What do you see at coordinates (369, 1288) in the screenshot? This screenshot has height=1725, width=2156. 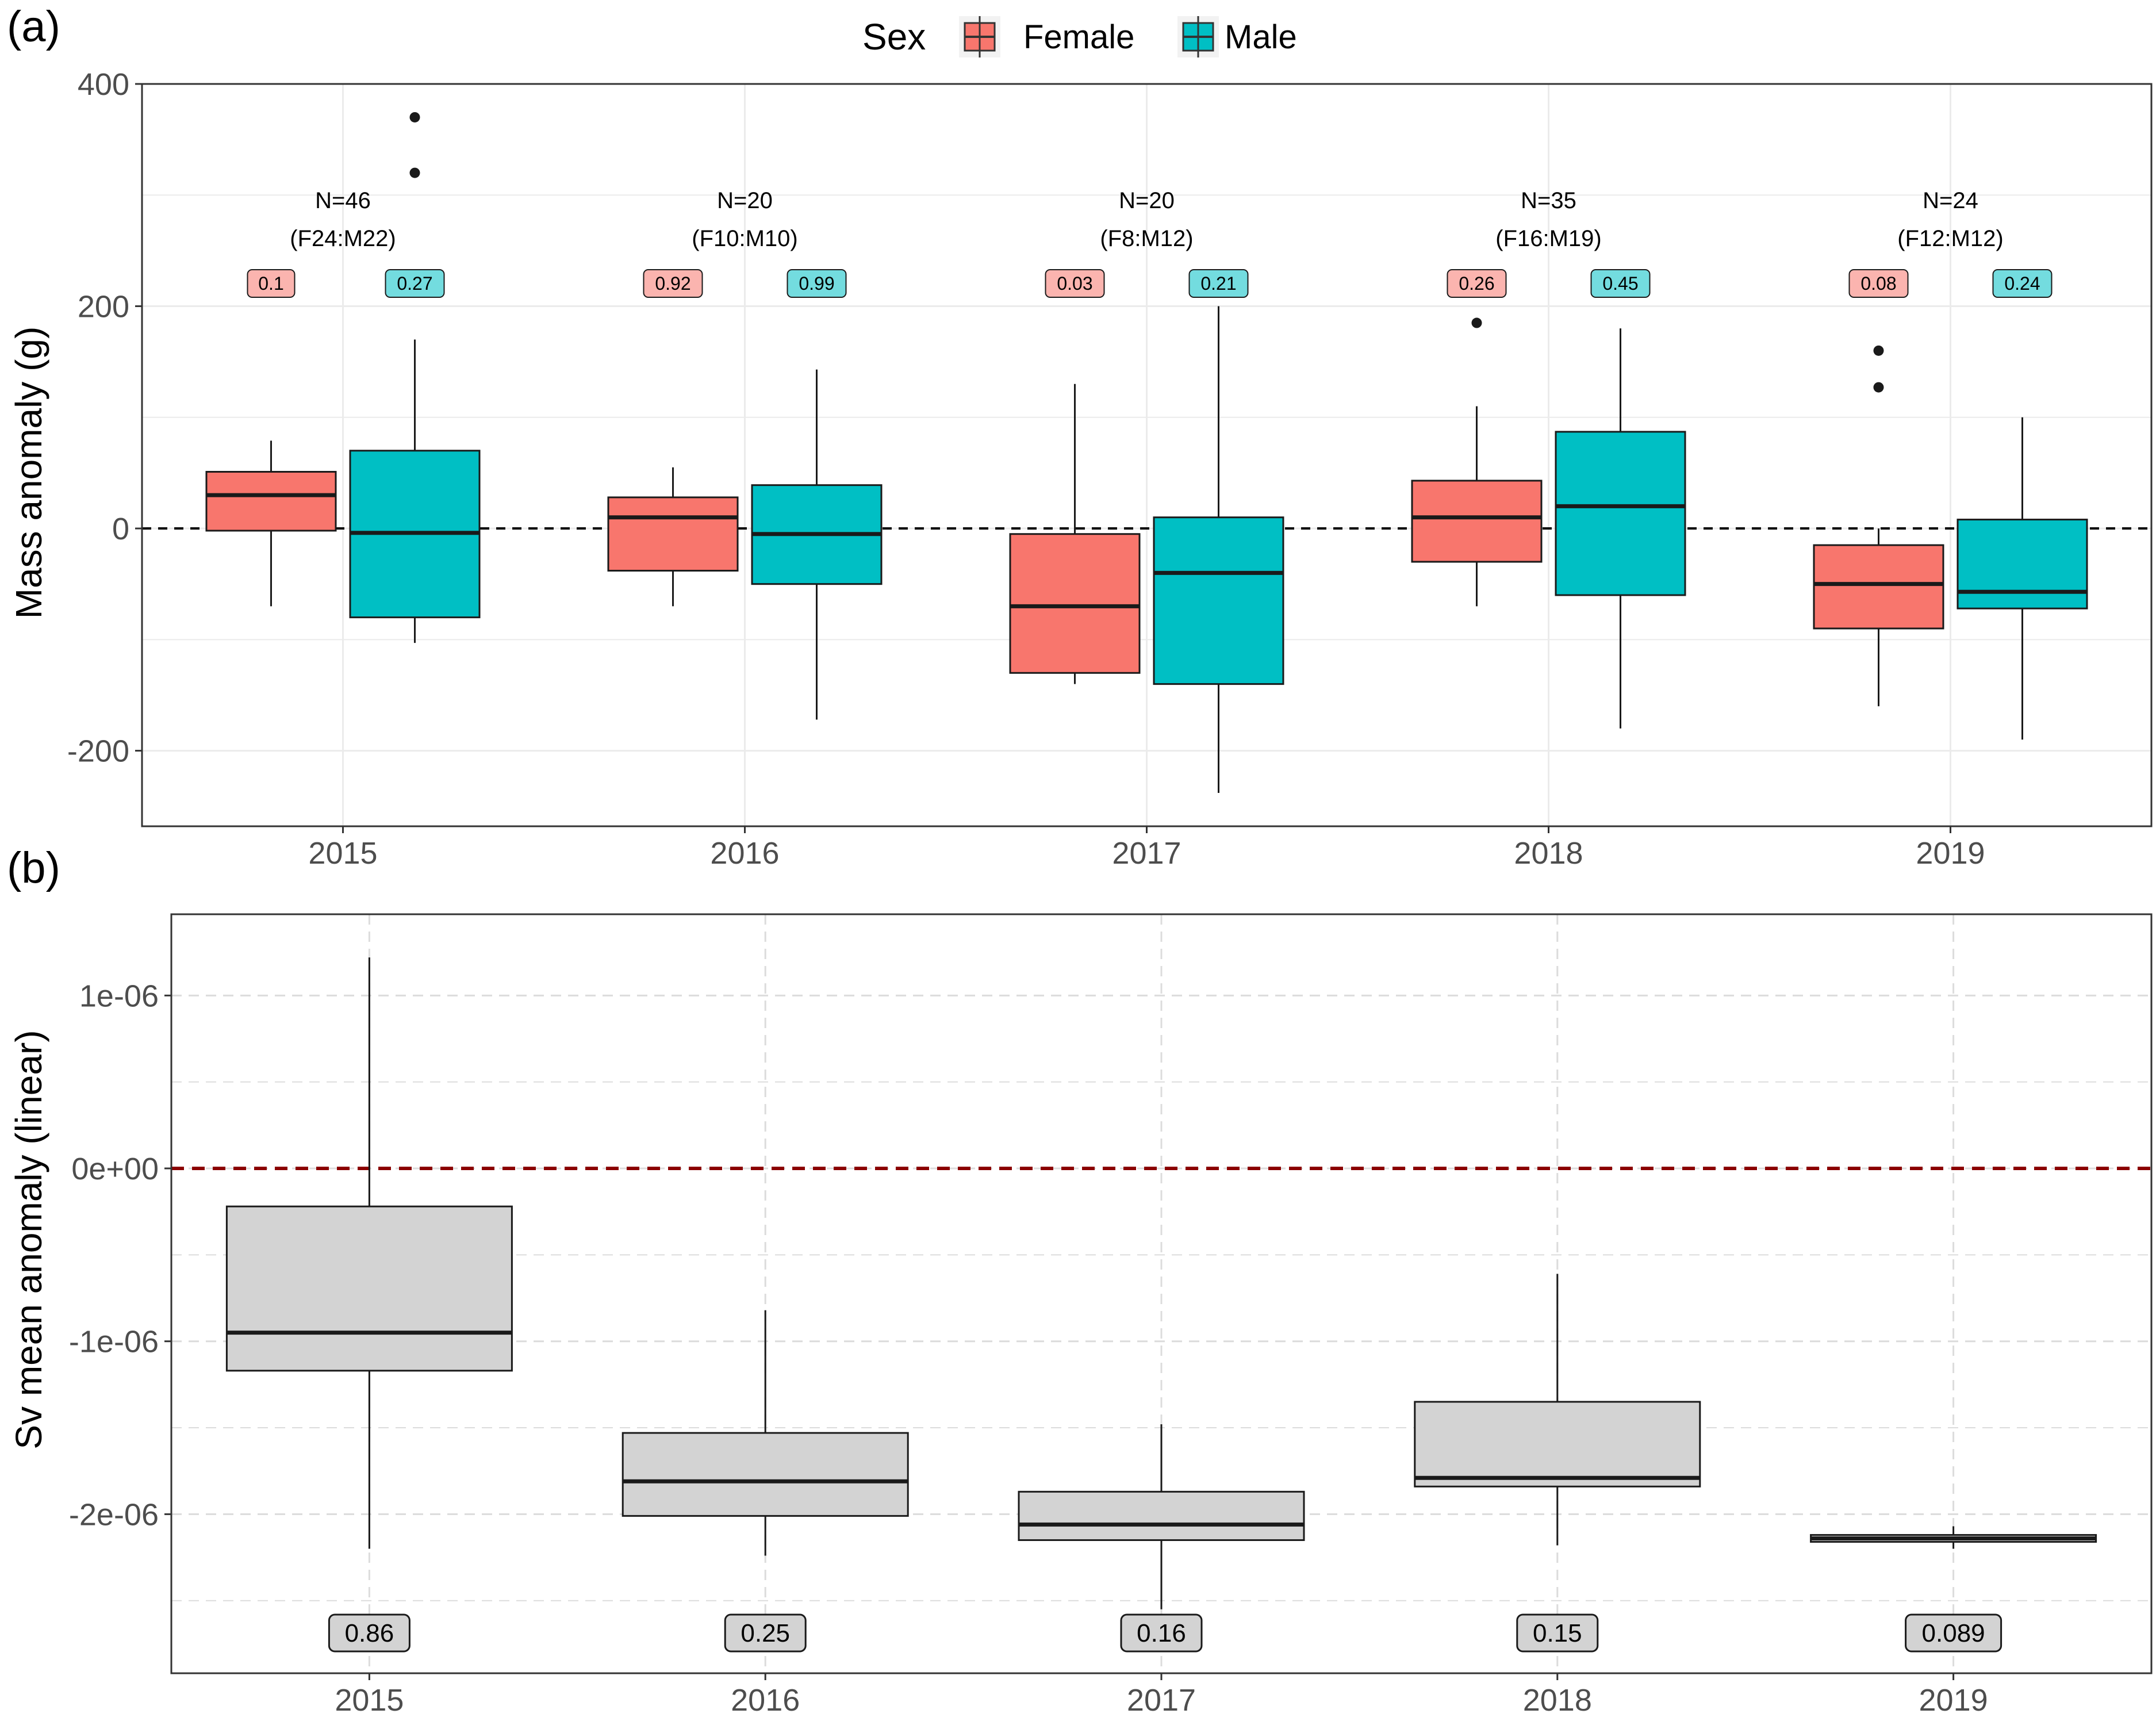 I see `box-2015` at bounding box center [369, 1288].